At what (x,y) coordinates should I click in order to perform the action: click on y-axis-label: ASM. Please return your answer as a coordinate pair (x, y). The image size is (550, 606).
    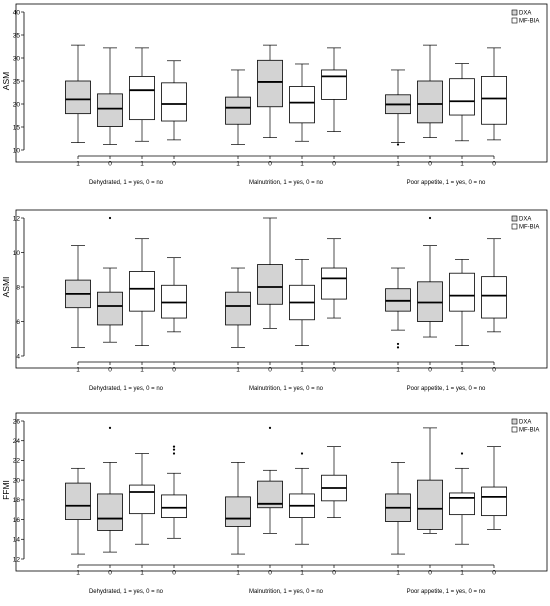
    Looking at the image, I should click on (6, 81).